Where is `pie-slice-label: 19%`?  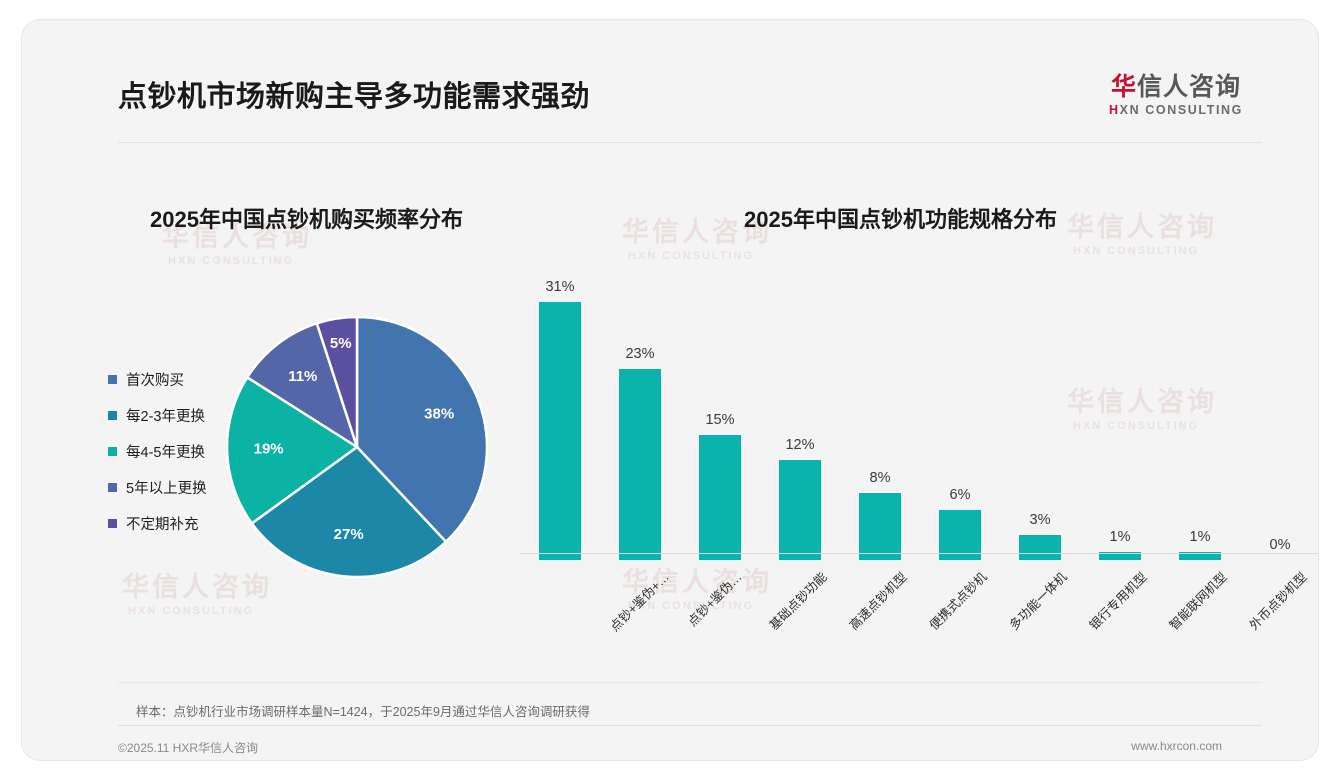
pie-slice-label: 19% is located at coordinates (269, 449).